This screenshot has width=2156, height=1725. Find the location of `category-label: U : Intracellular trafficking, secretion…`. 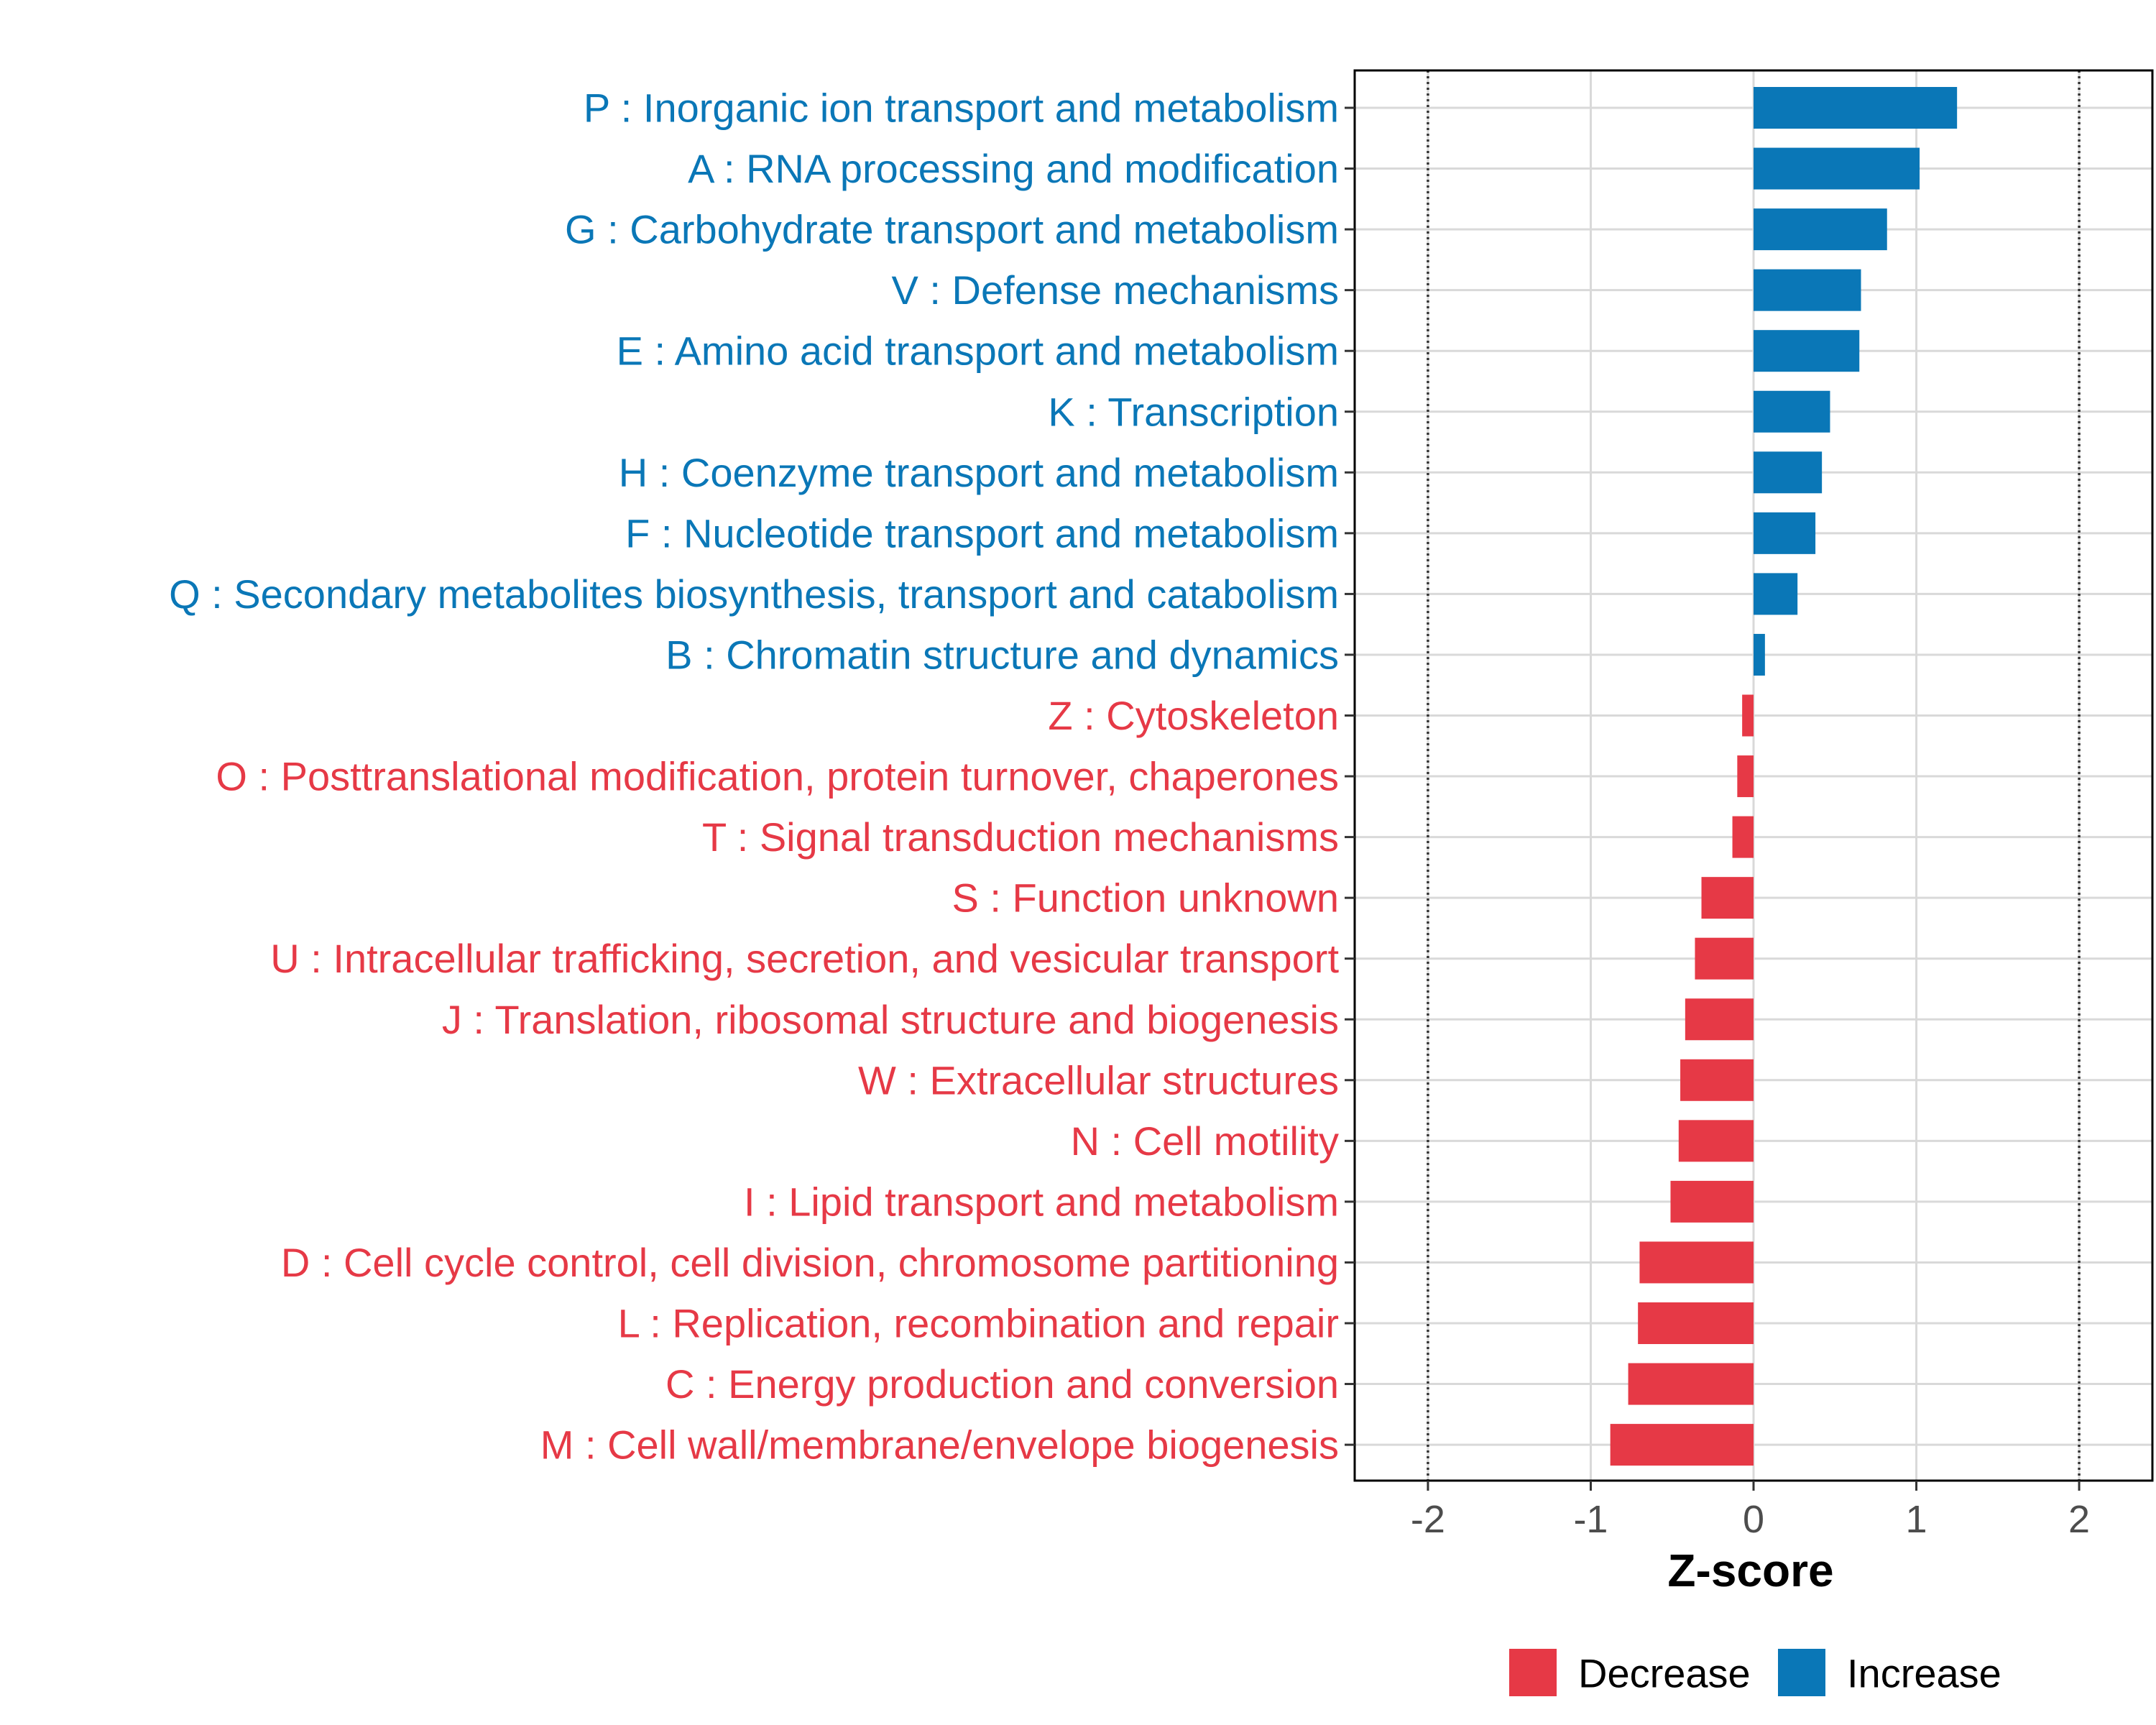

category-label: U : Intracellular trafficking, secretion… is located at coordinates (804, 958).